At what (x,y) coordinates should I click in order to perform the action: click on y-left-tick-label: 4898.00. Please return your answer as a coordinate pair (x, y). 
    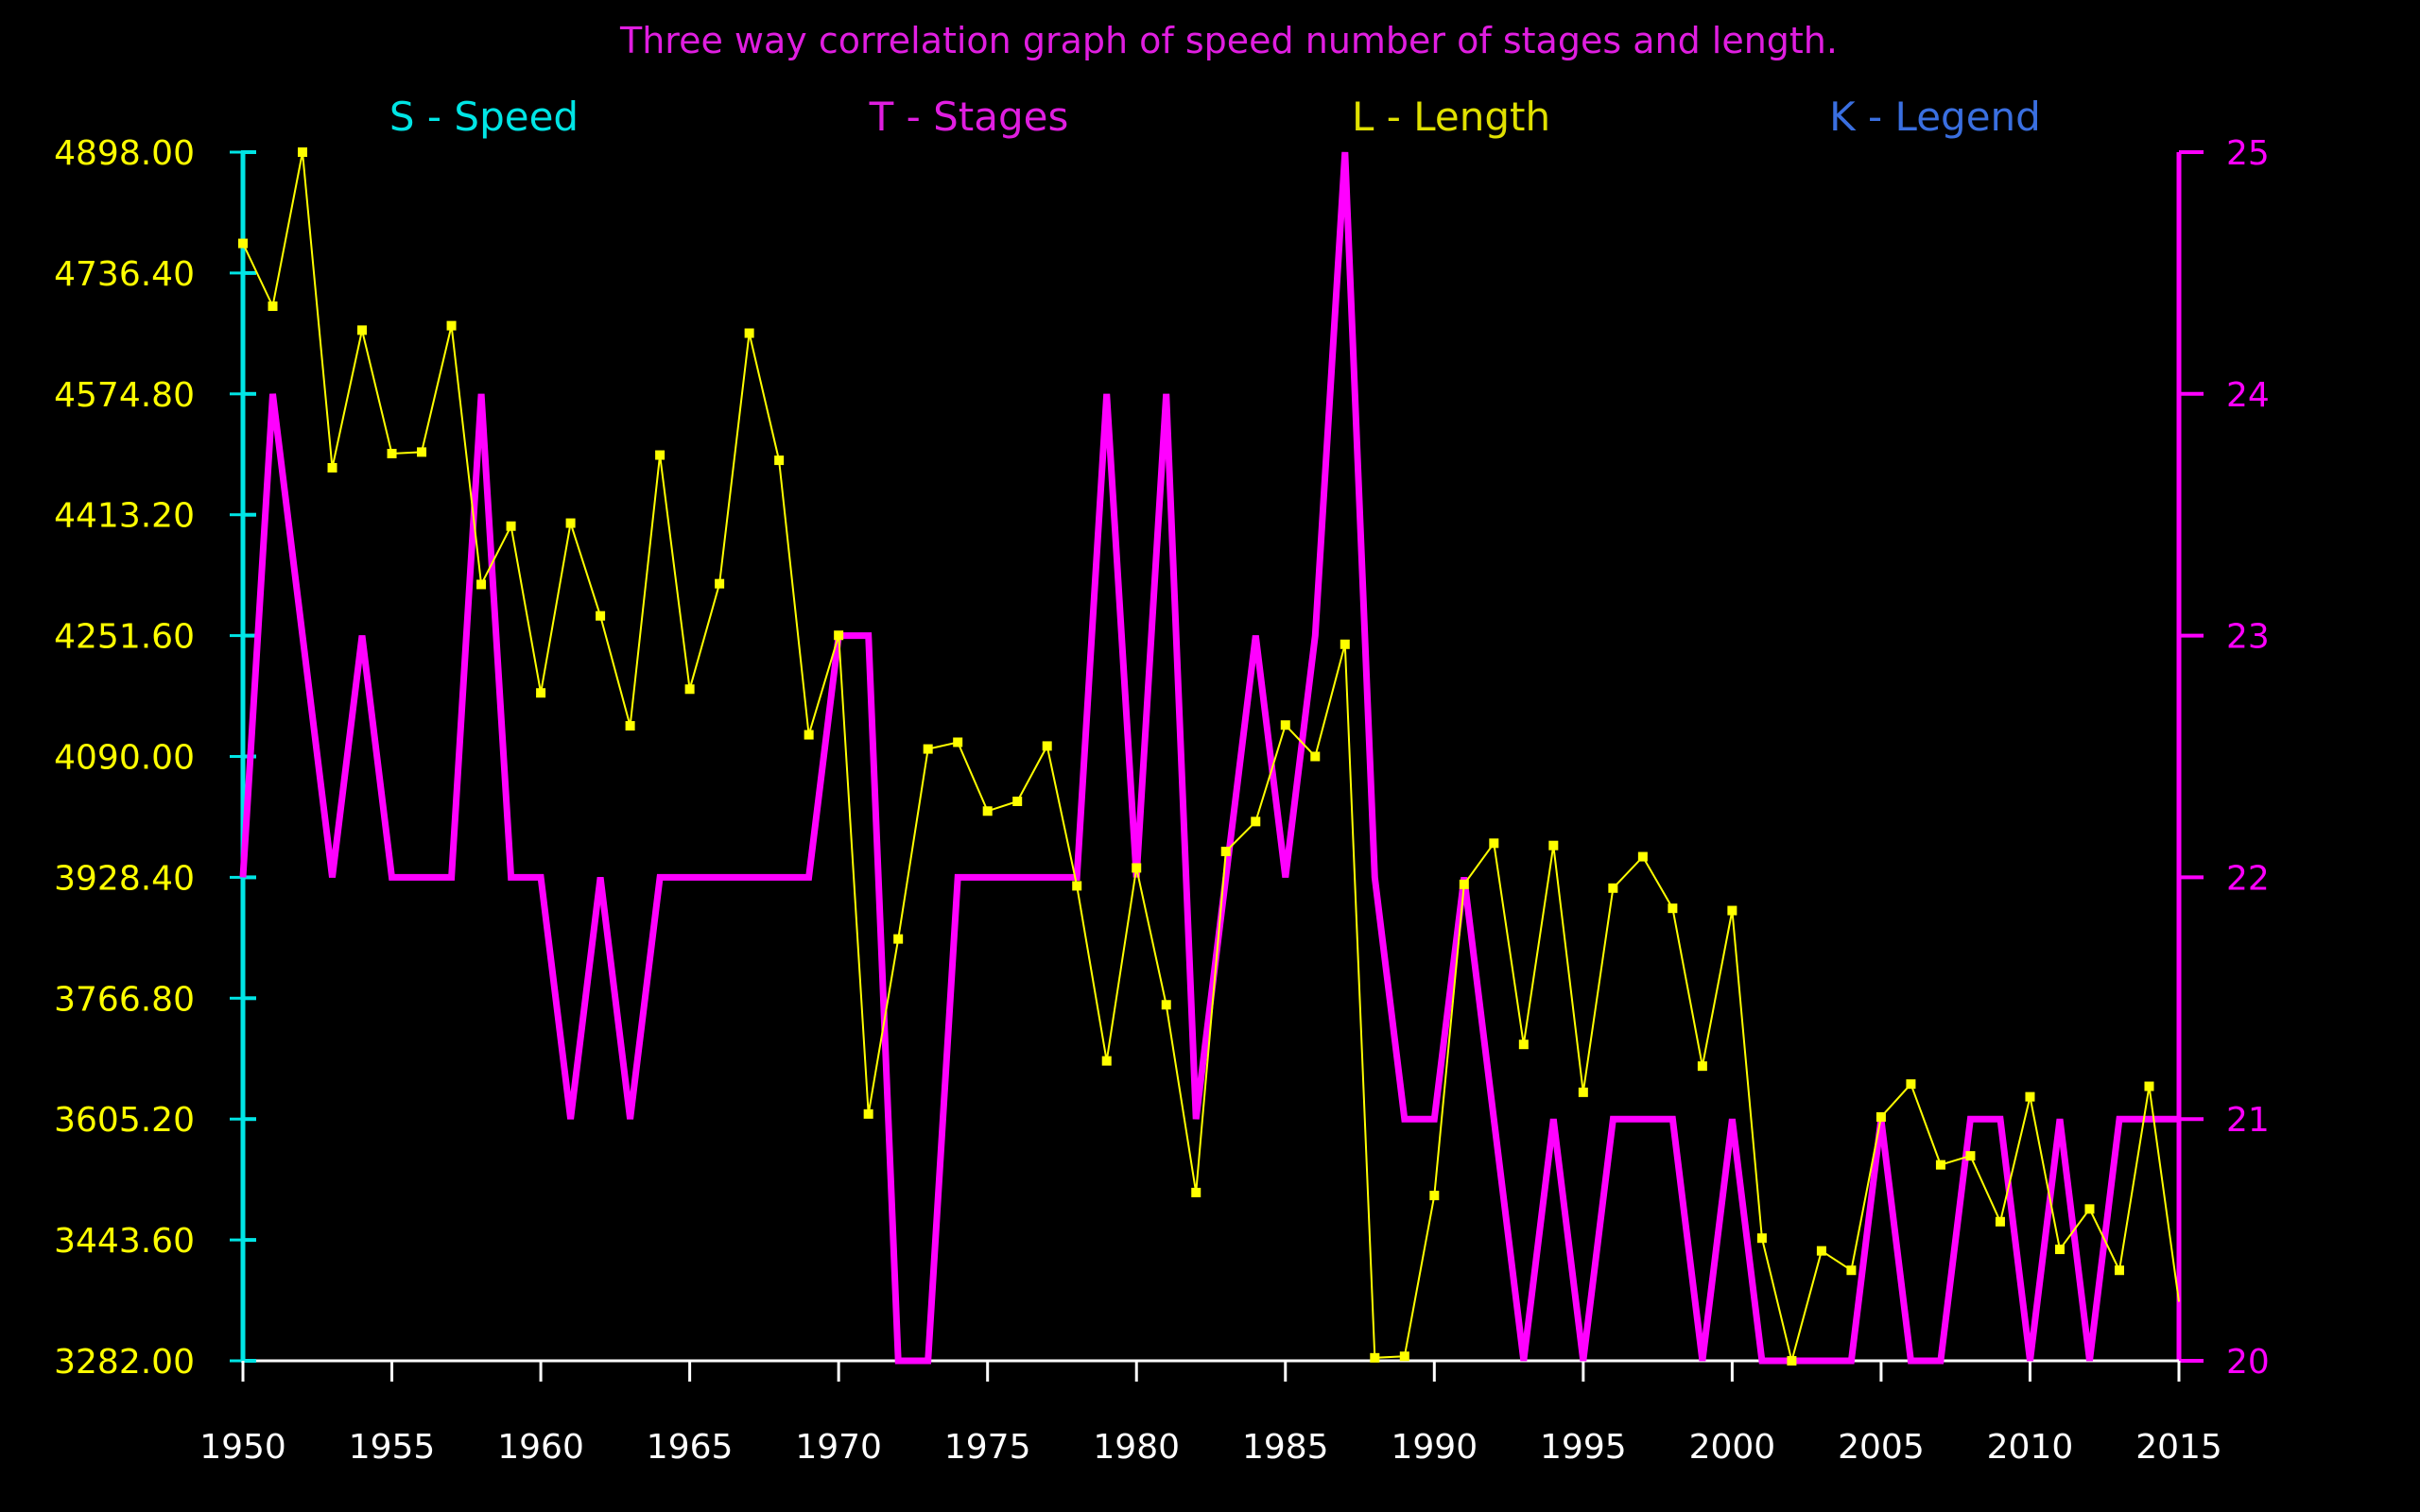
    Looking at the image, I should click on (124, 153).